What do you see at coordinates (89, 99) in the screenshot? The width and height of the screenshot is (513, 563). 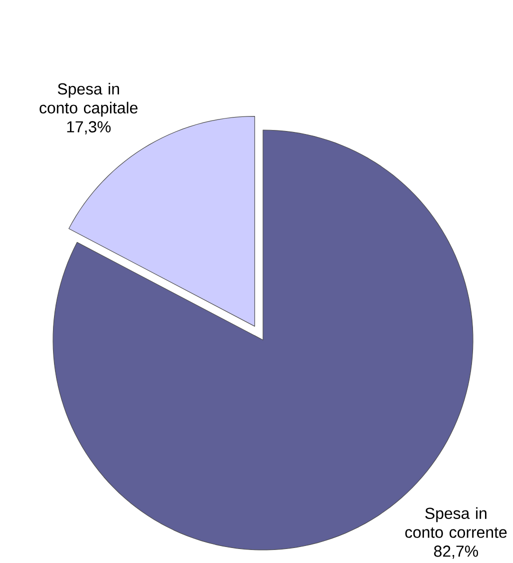 I see `slice-label: Spesa in conto capitale` at bounding box center [89, 99].